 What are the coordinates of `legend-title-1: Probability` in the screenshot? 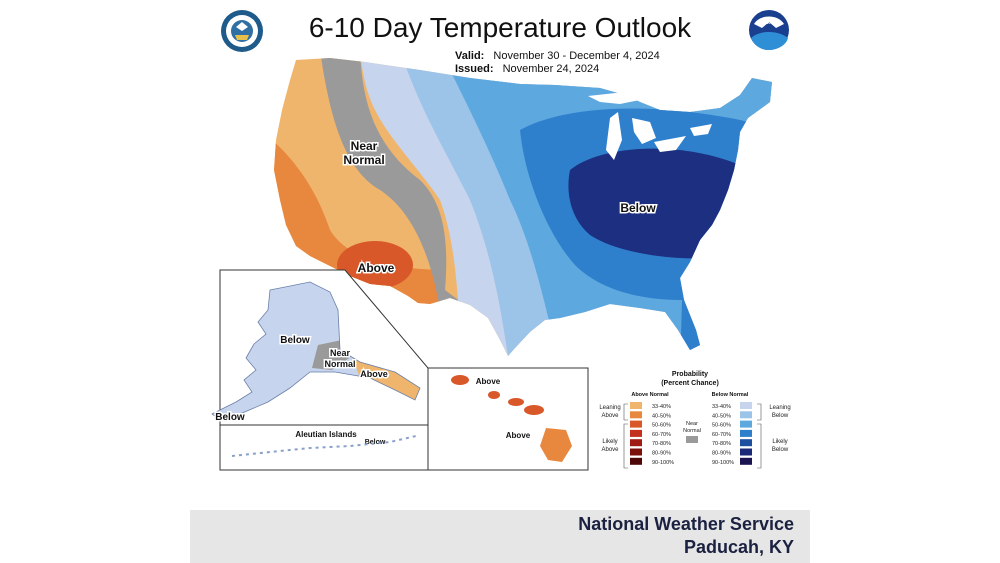 It's located at (690, 374).